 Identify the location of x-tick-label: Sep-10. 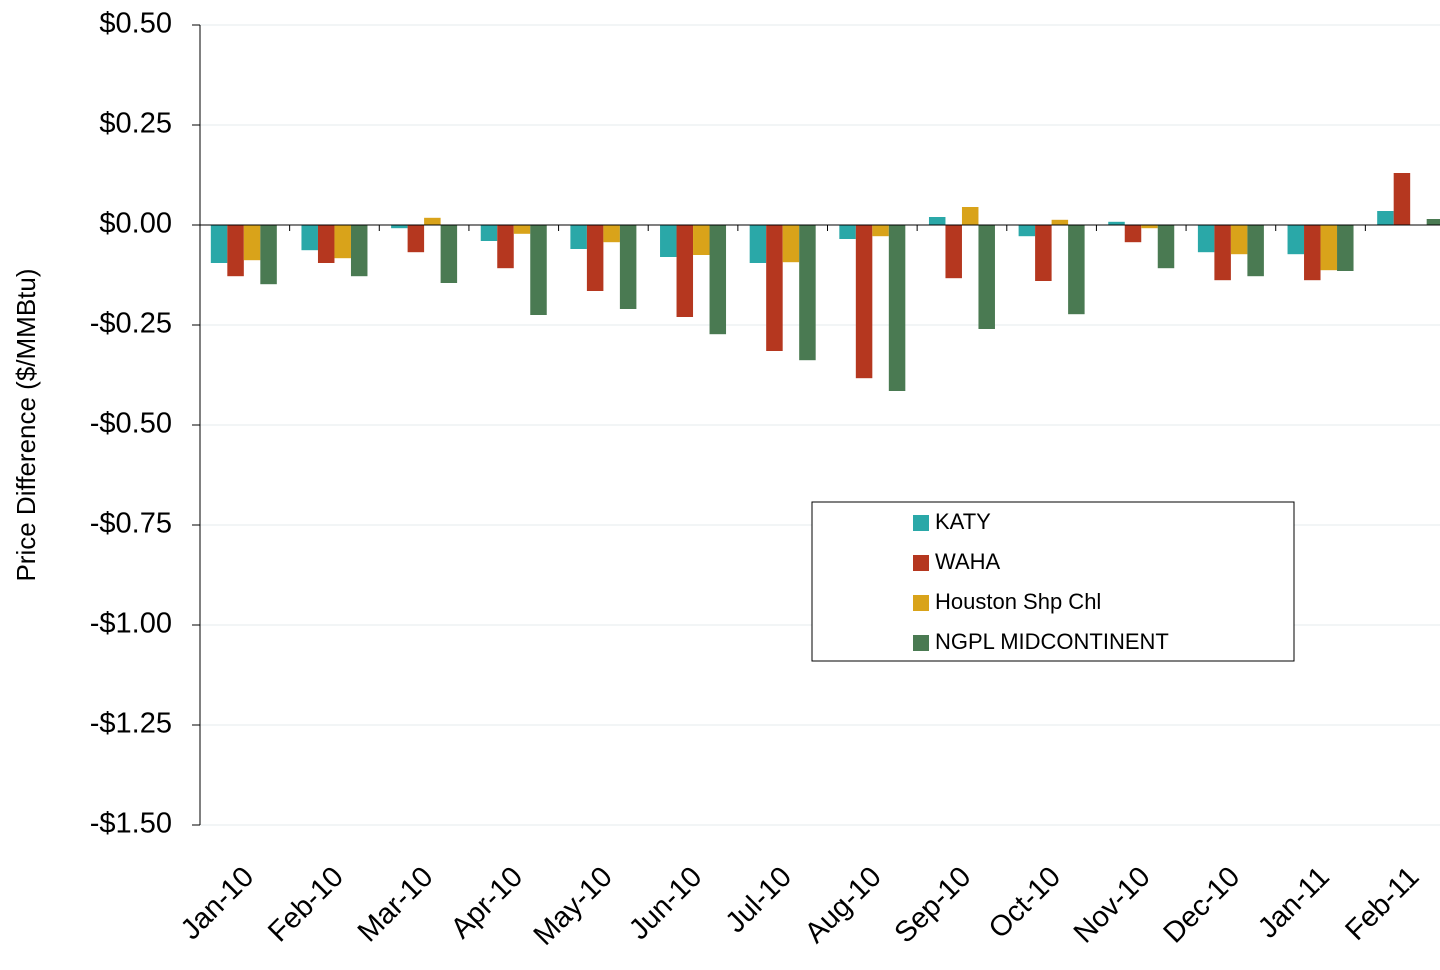
(933, 905).